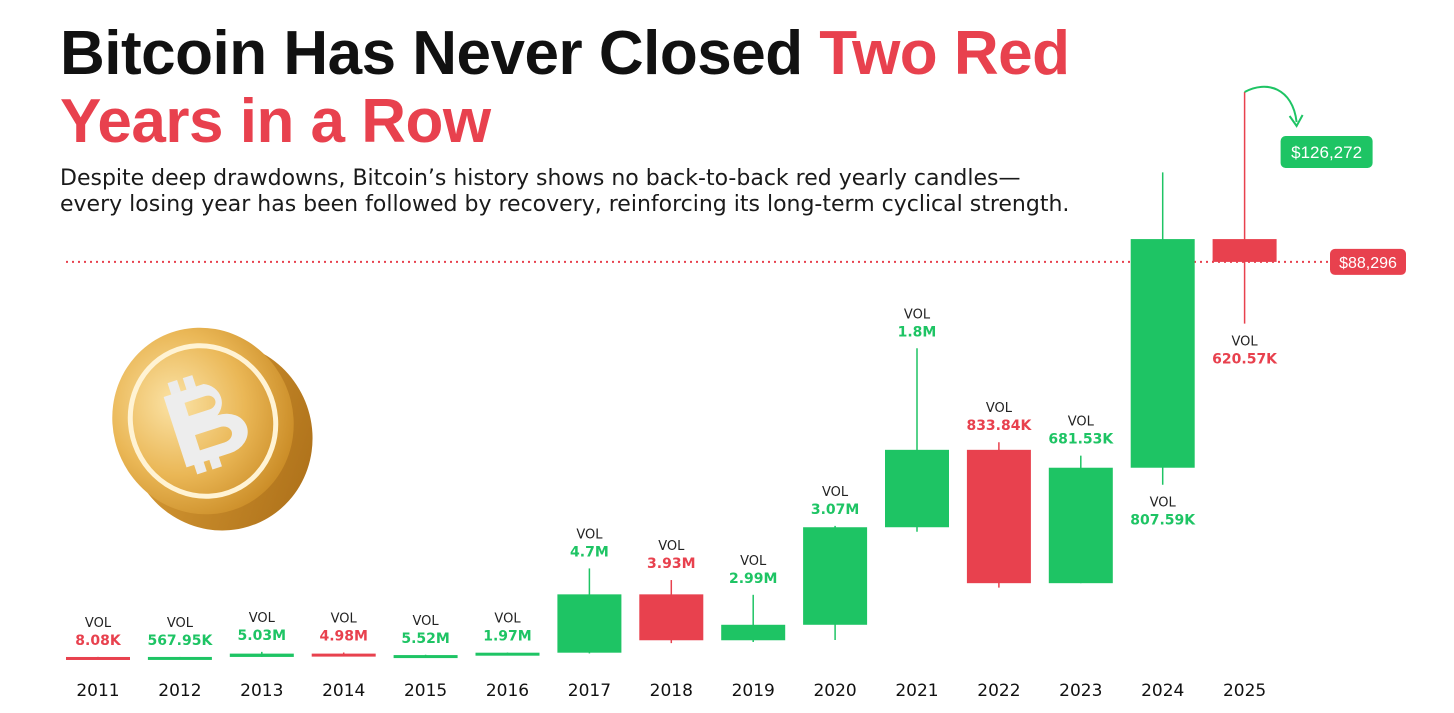 The height and width of the screenshot is (713, 1454). I want to click on vol-value-2023: 681.53K, so click(1081, 440).